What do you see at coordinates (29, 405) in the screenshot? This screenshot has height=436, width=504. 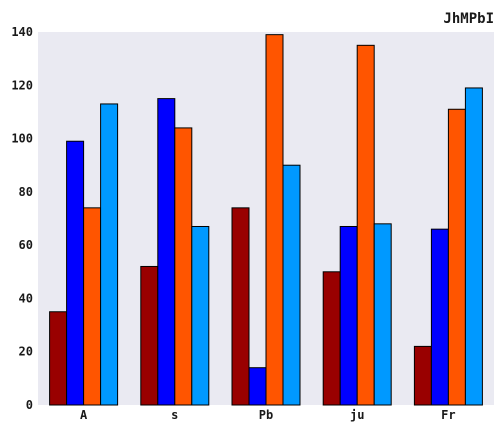 I see `y-tick-label: 0` at bounding box center [29, 405].